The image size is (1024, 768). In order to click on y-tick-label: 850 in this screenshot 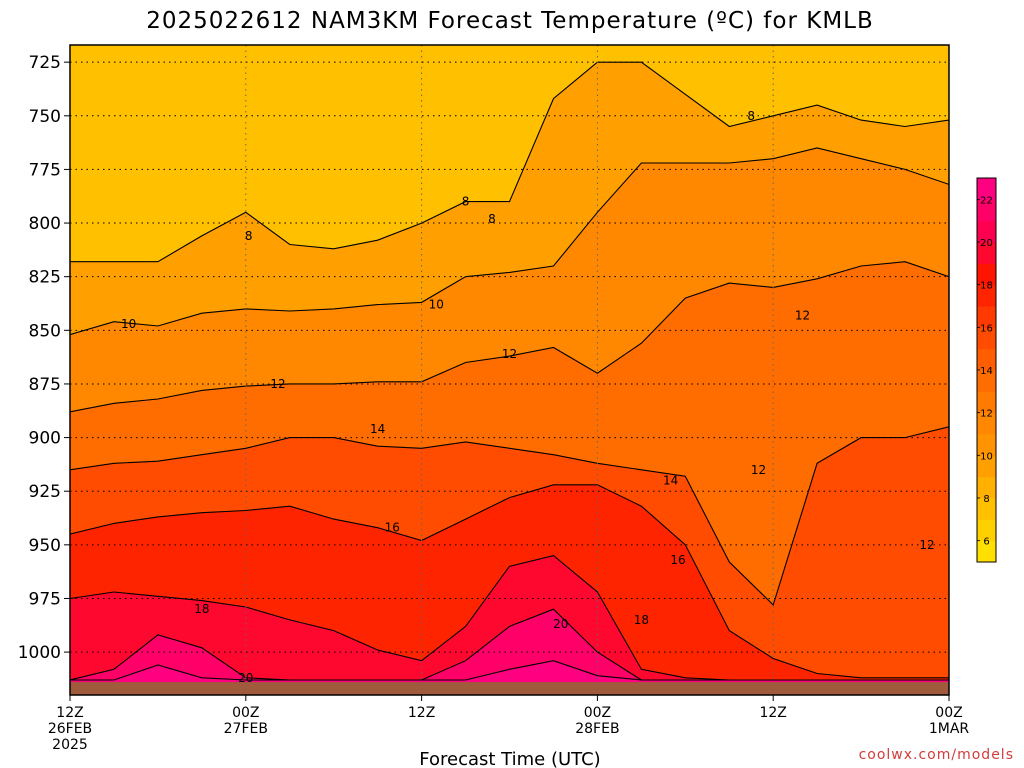, I will do `click(45, 331)`.